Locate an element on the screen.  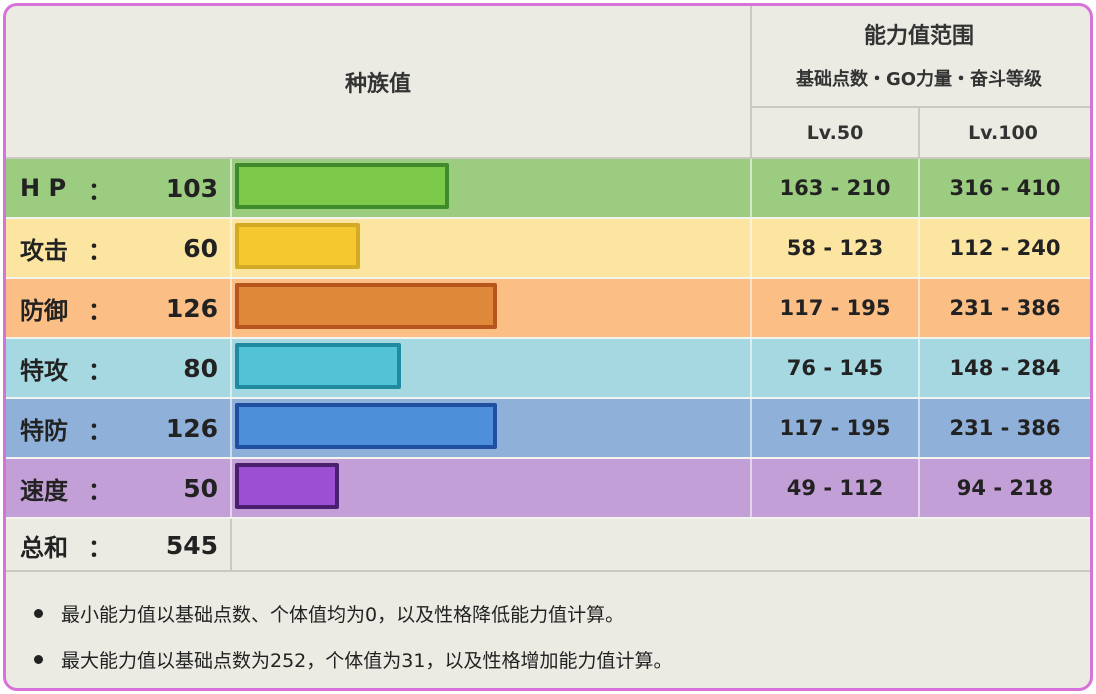
lv50-header: Lv.50 is located at coordinates (835, 132).